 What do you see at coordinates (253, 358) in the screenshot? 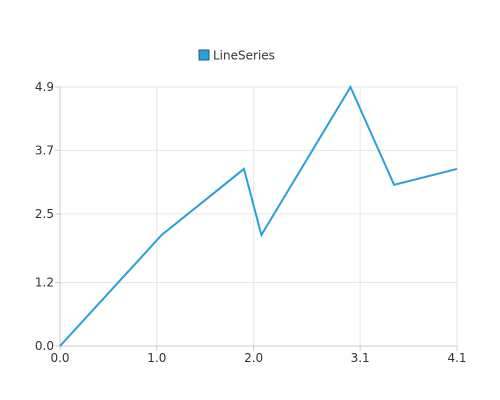
I see `x-tick-label: 2.0` at bounding box center [253, 358].